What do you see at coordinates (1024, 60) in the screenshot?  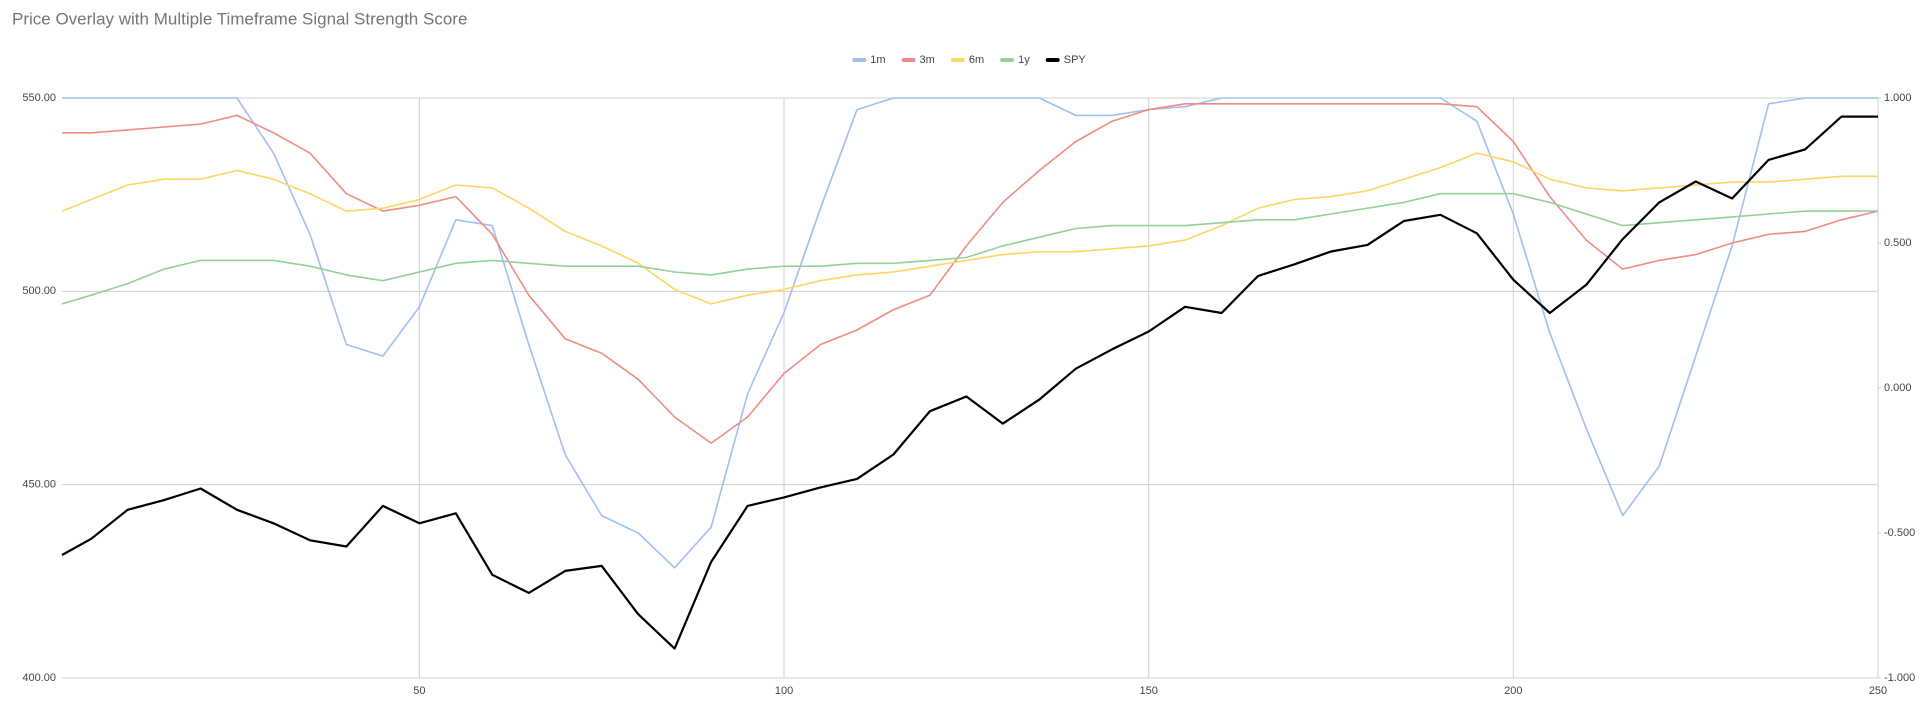 I see `legend-label: 1y` at bounding box center [1024, 60].